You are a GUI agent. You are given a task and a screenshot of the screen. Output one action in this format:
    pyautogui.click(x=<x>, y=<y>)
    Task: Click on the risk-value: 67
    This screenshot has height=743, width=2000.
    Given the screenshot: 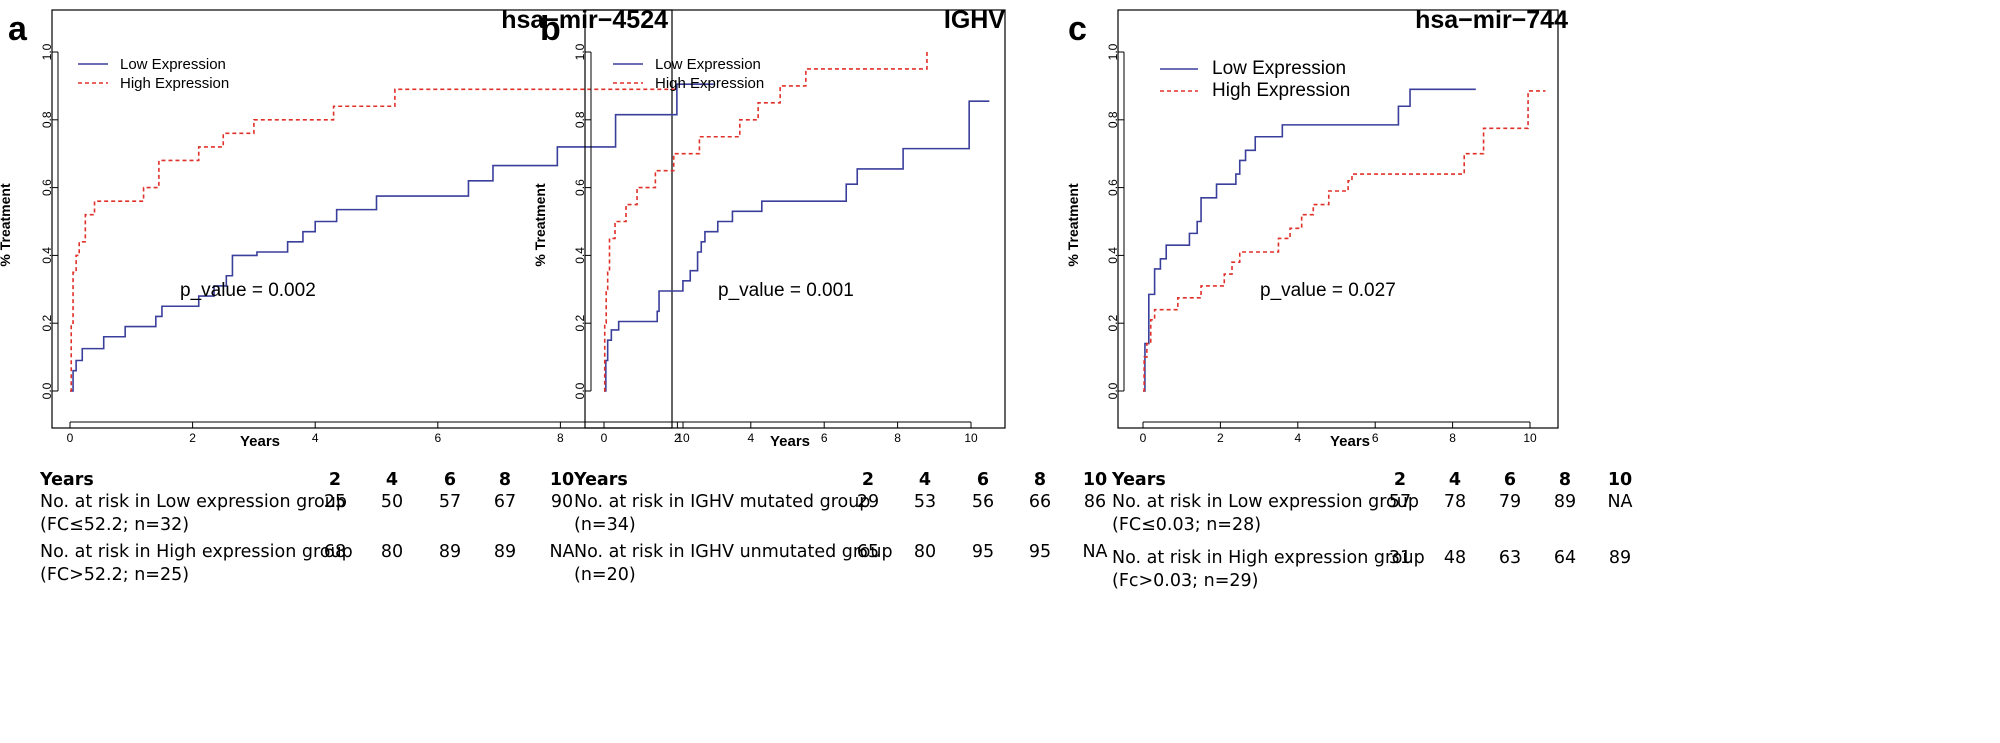 What is the action you would take?
    pyautogui.click(x=505, y=502)
    